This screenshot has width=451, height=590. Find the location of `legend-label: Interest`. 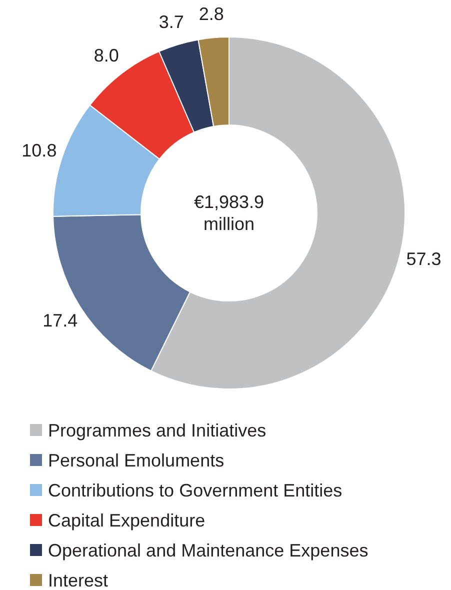

legend-label: Interest is located at coordinates (78, 580).